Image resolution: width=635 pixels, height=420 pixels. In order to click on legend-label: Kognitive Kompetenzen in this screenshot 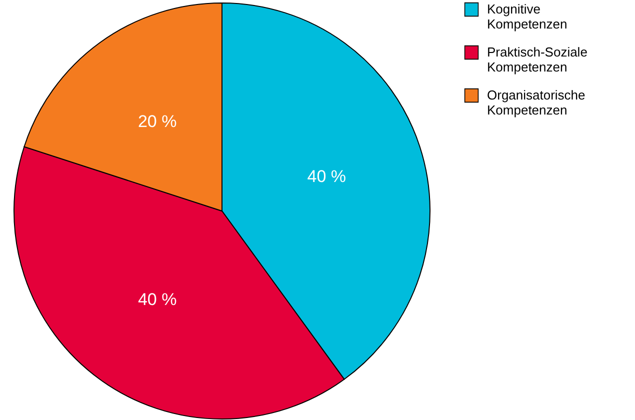, I will do `click(527, 17)`.